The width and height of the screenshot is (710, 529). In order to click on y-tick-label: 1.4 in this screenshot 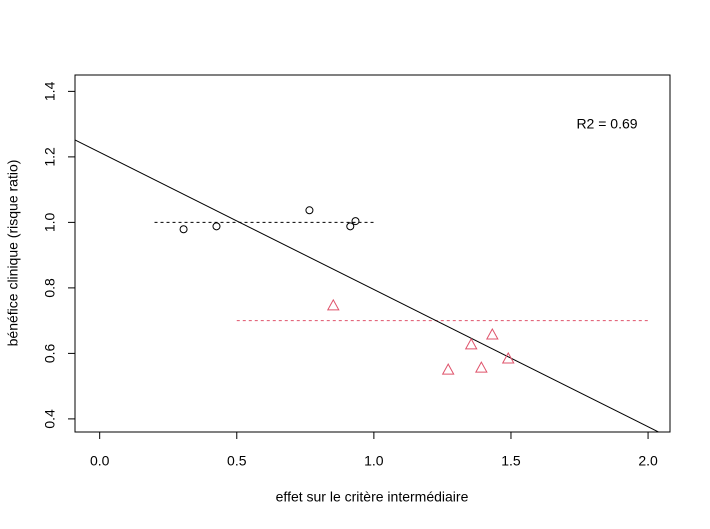, I will do `click(50, 91)`.